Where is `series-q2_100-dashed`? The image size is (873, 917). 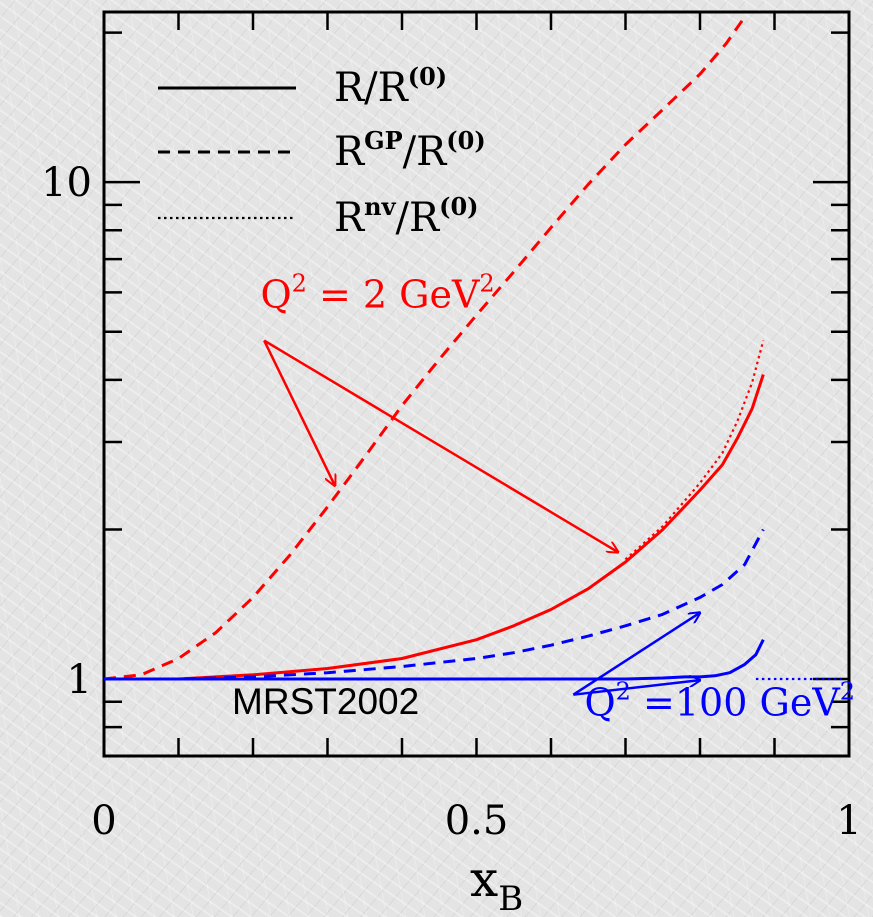
series-q2_100-dashed is located at coordinates (434, 604).